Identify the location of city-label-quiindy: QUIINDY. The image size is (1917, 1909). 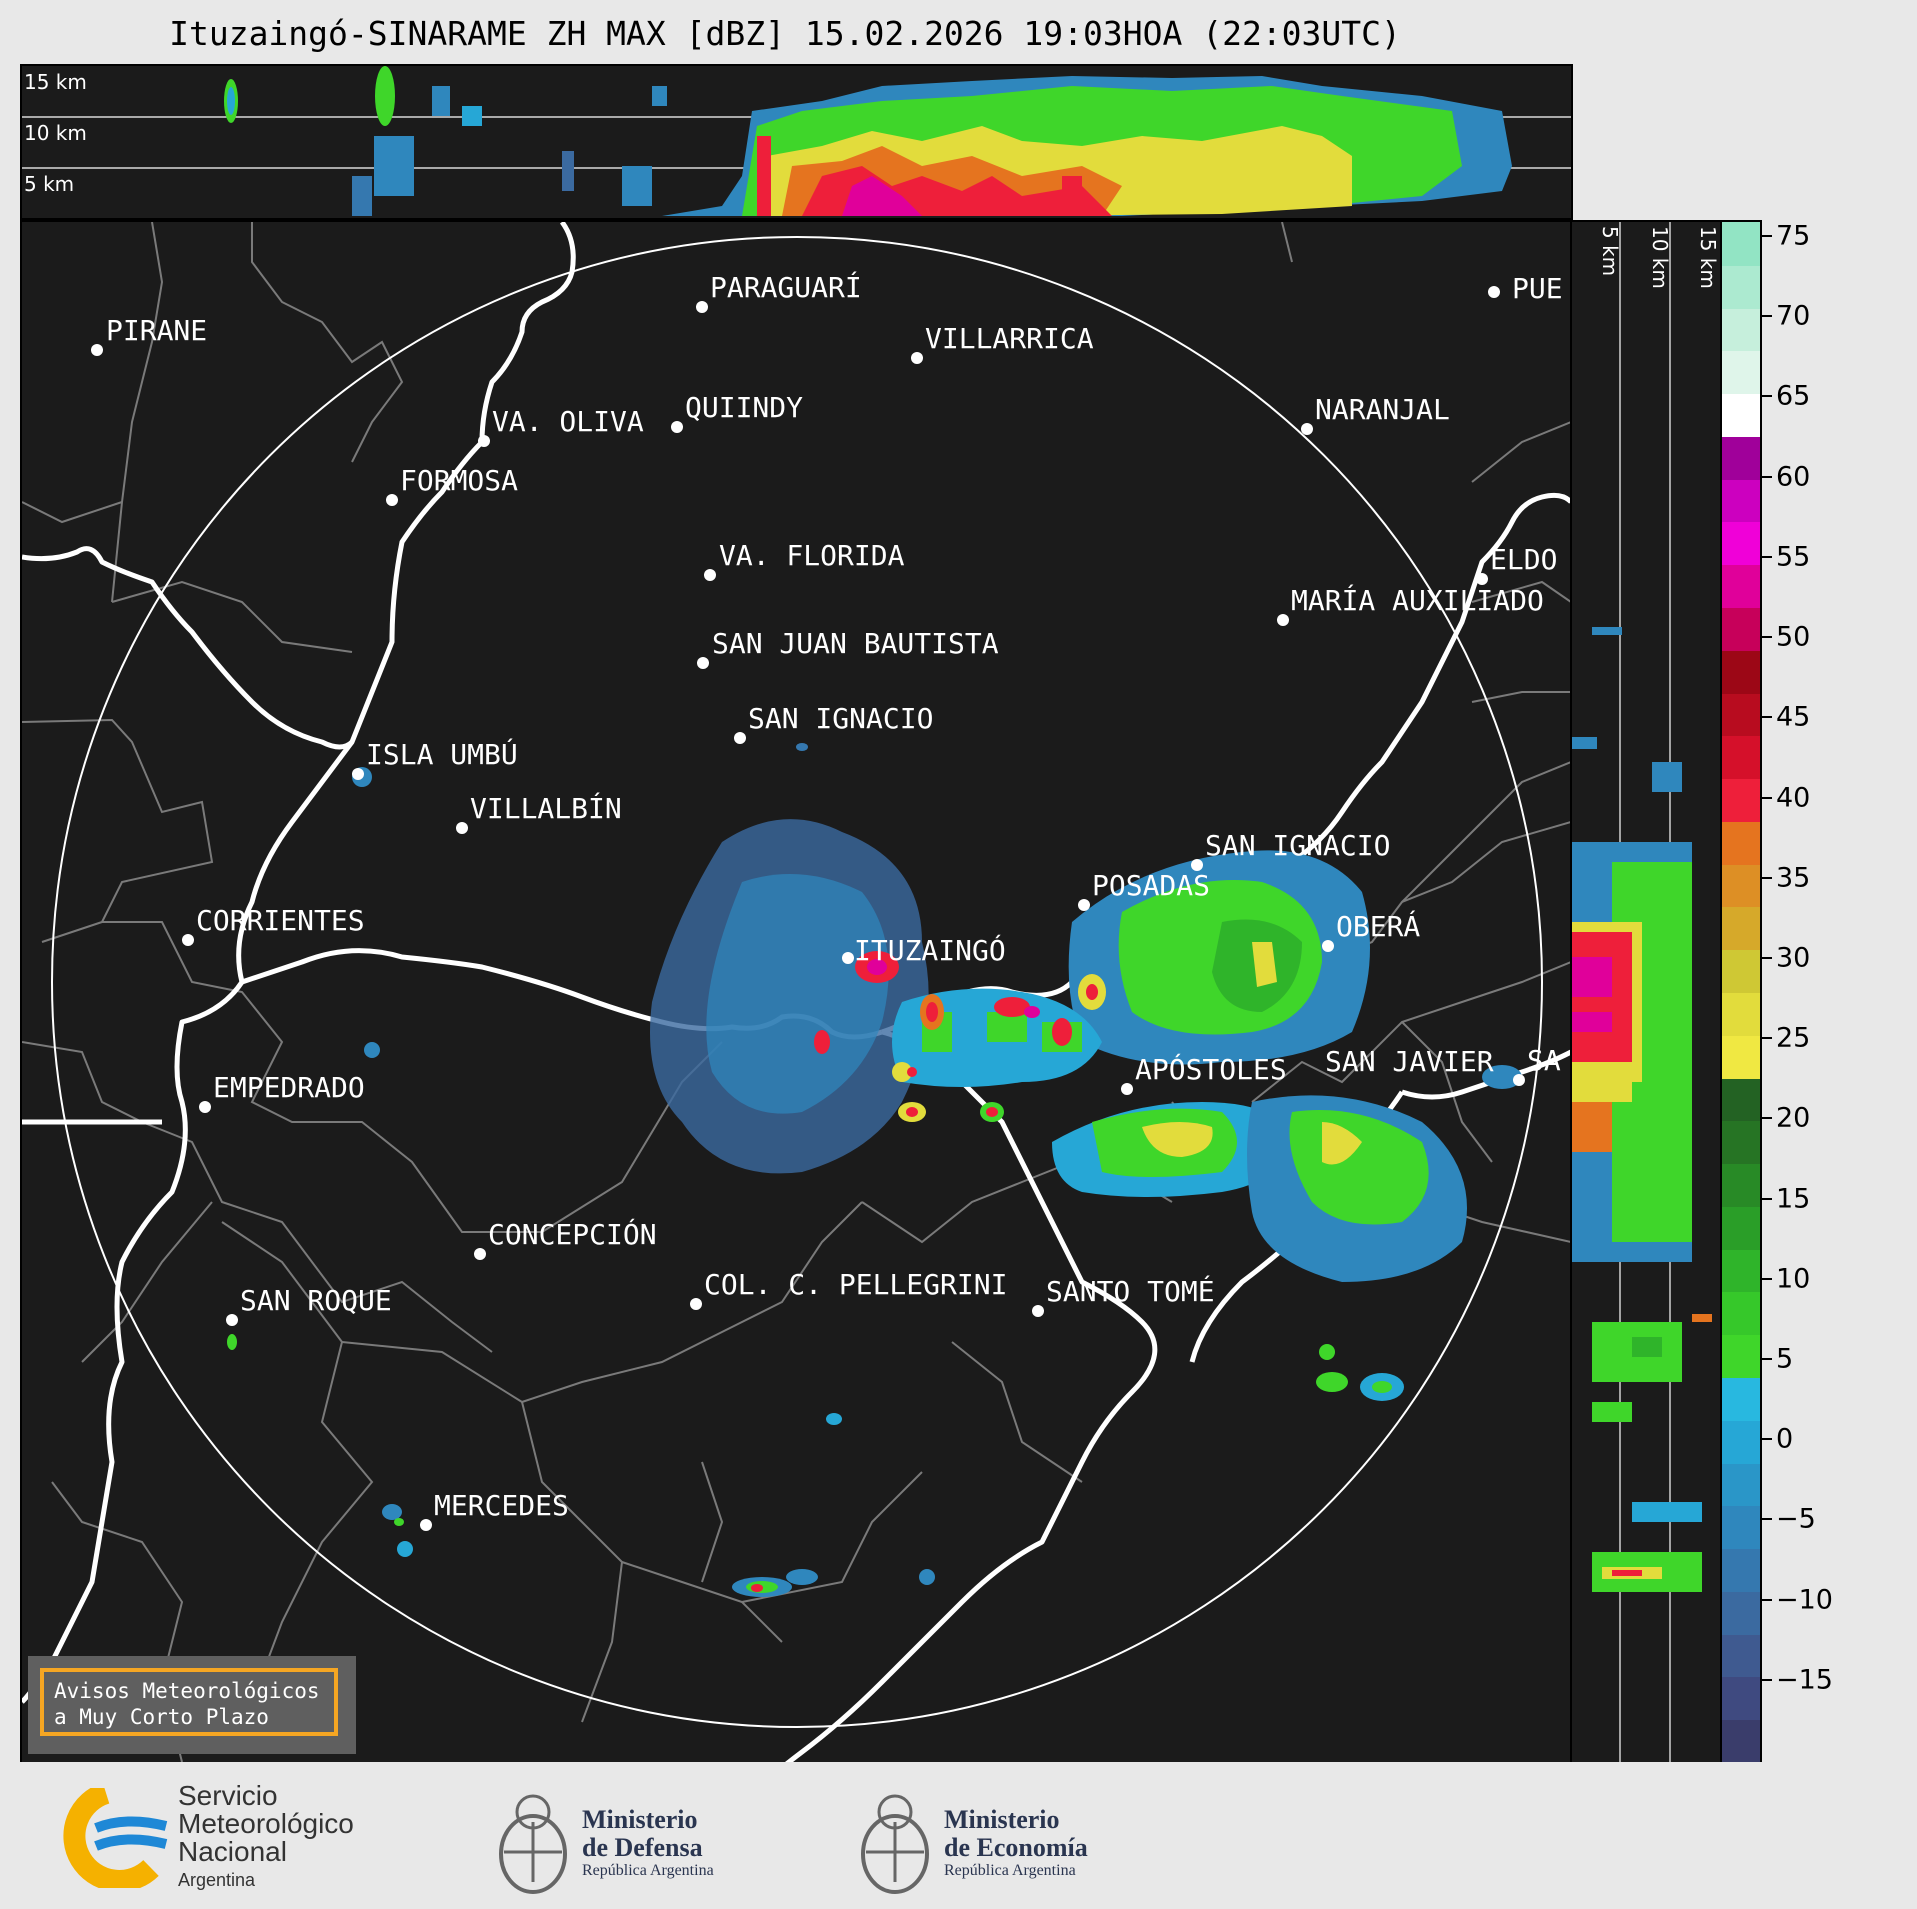
(744, 407).